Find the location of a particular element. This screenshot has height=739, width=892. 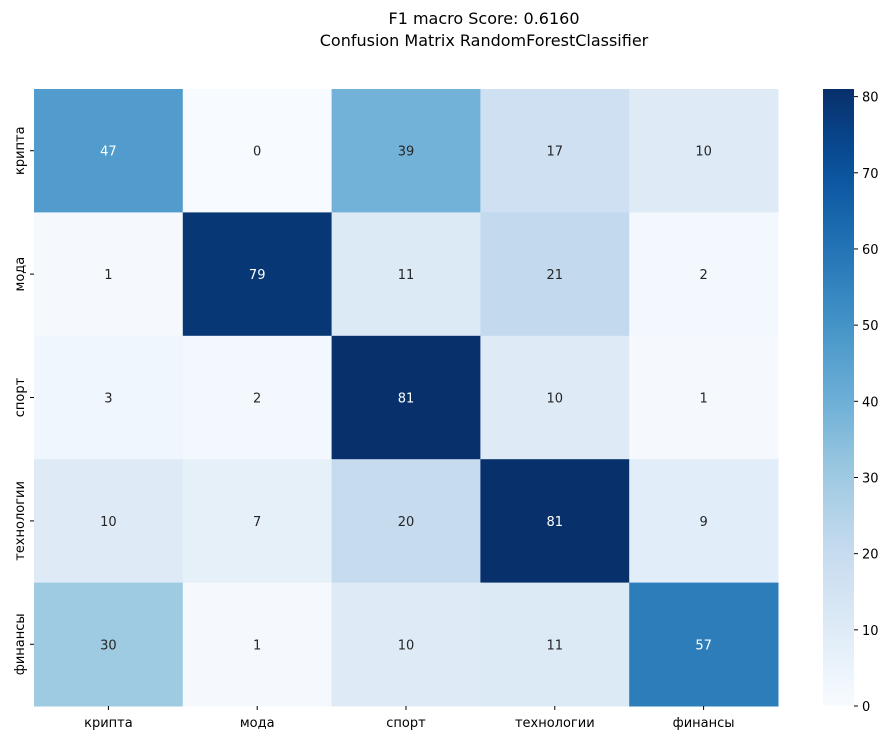

colorbar-tick-label: 10 is located at coordinates (870, 631).